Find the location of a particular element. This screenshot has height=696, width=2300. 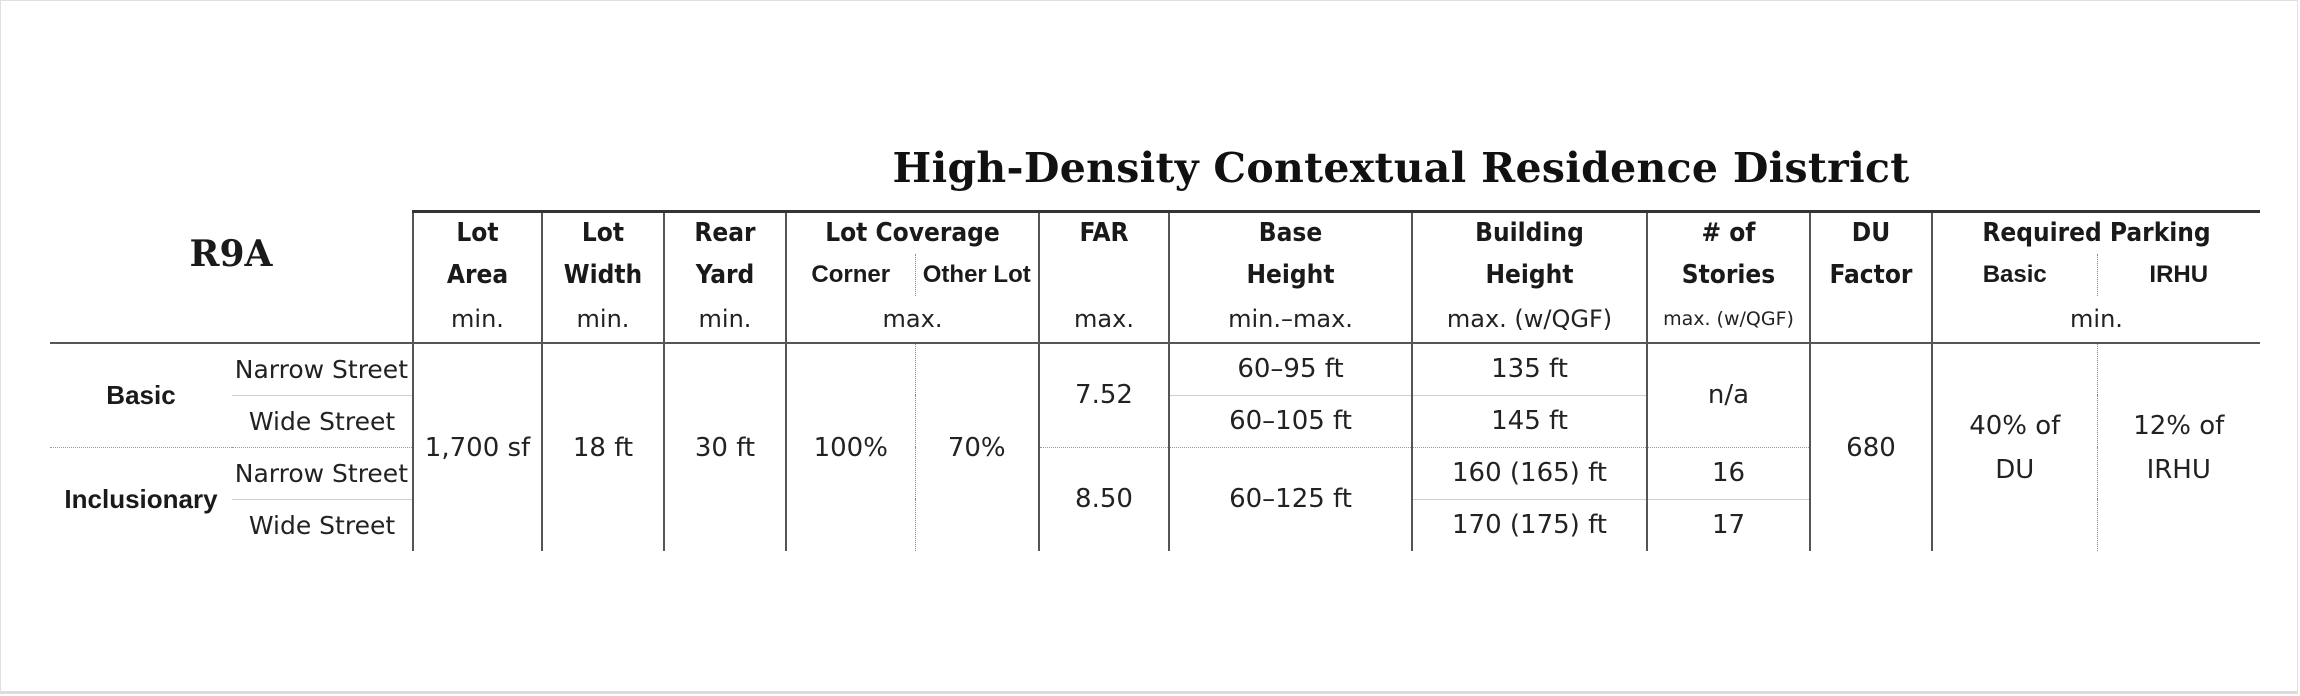

header-required-parking: Required Parking is located at coordinates (2095, 232).